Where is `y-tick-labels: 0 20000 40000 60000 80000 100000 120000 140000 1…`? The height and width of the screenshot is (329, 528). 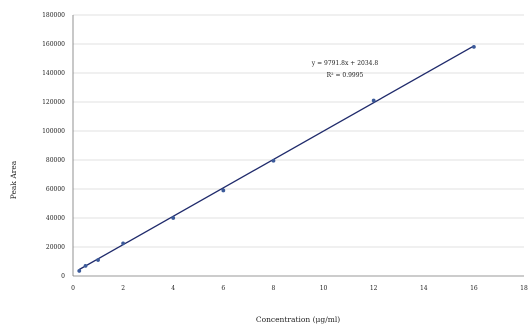 y-tick-labels: 0 20000 40000 60000 80000 100000 120000 140000 1… is located at coordinates (53, 146).